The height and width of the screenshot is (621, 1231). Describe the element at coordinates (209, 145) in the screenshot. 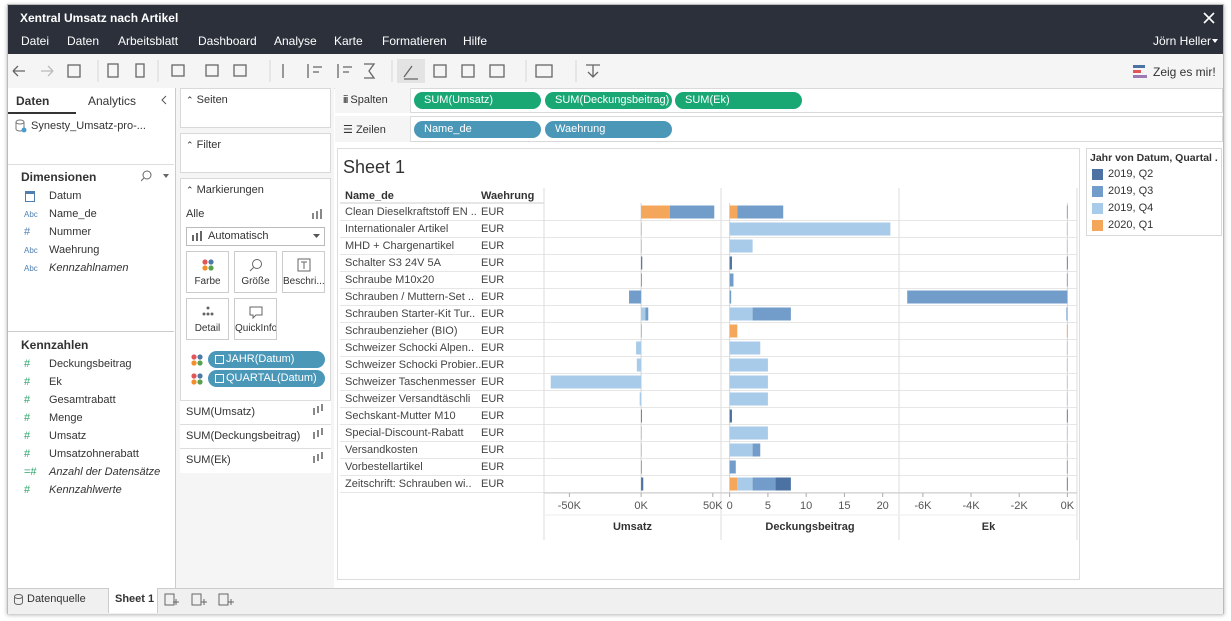

I see `card-title-text: Filter` at that location.